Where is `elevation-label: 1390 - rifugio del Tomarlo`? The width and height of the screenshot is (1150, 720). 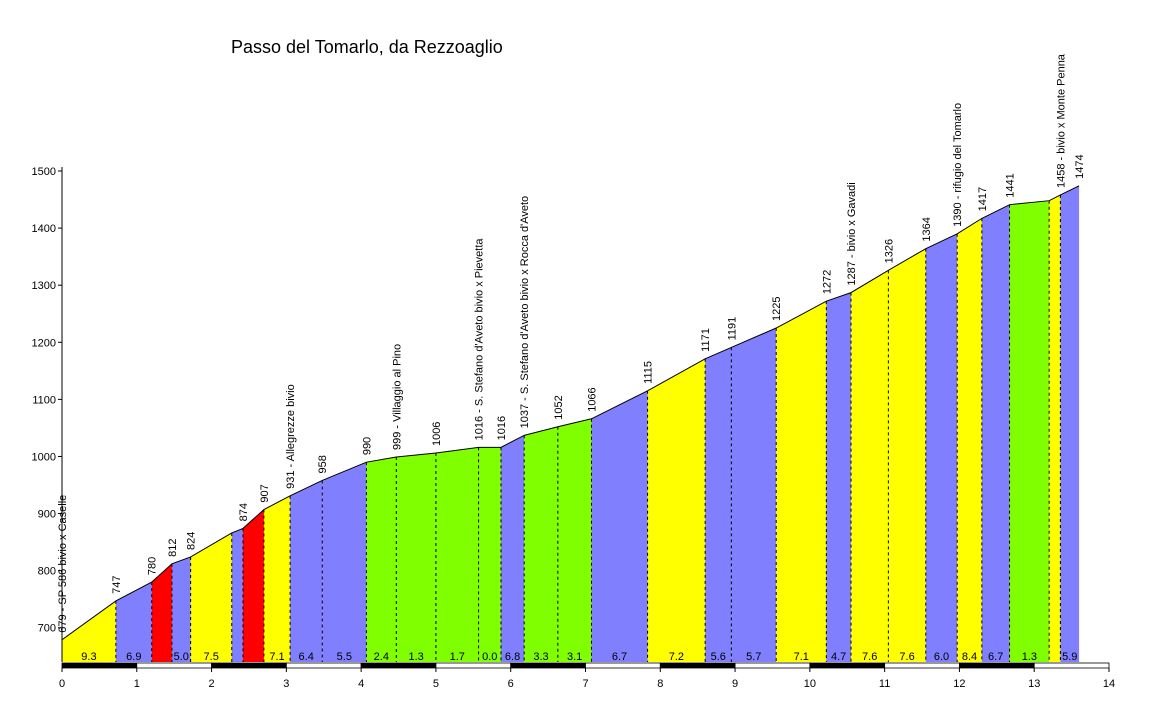
elevation-label: 1390 - rifugio del Tomarlo is located at coordinates (958, 165).